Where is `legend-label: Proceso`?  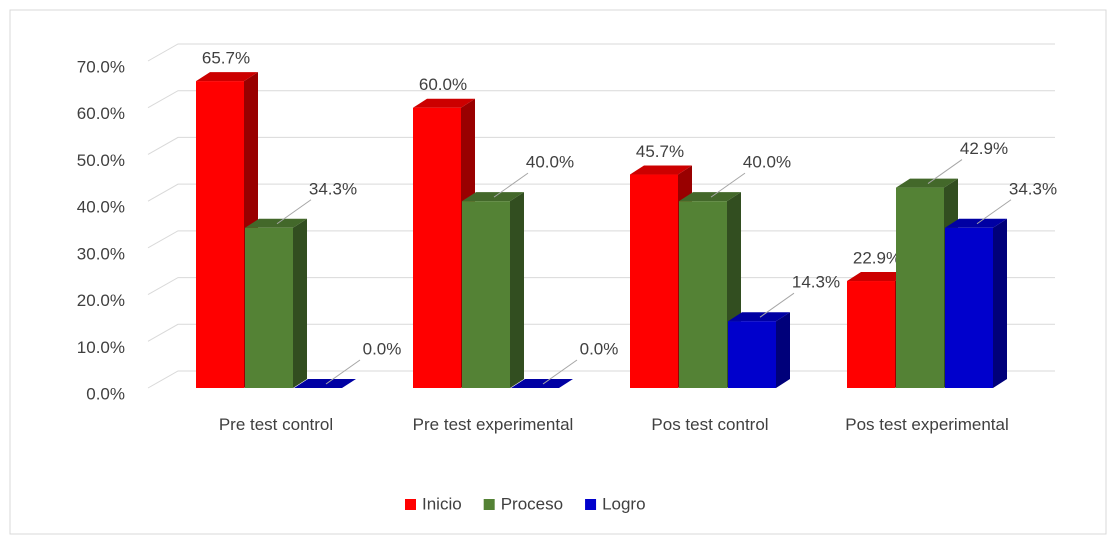
legend-label: Proceso is located at coordinates (532, 503).